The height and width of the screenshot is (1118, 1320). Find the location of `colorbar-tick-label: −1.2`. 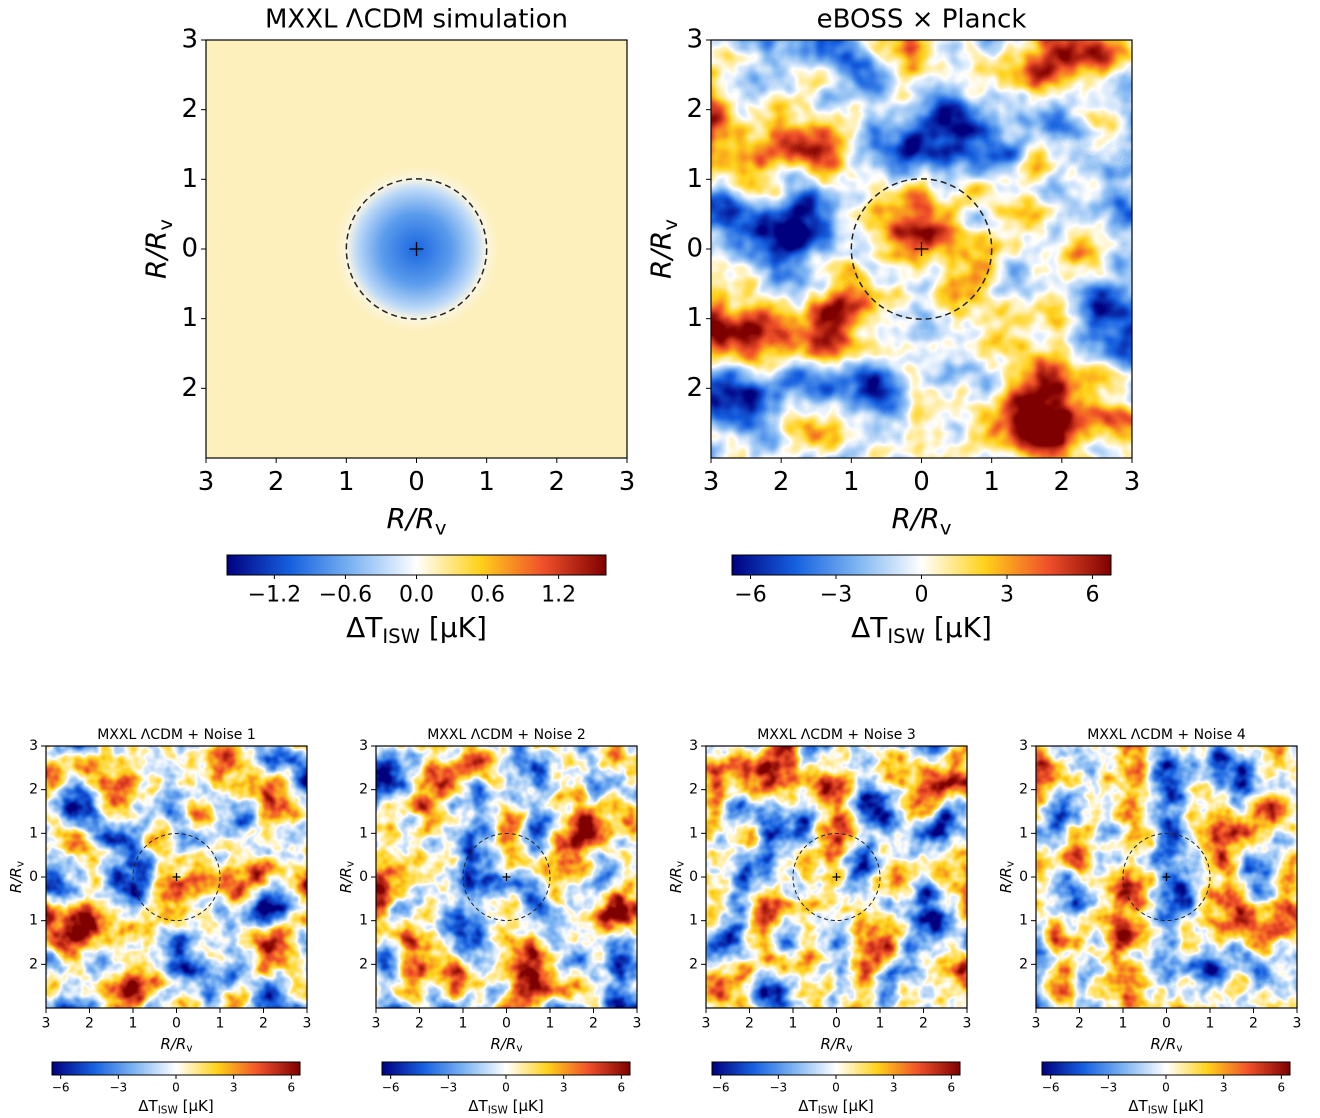

colorbar-tick-label: −1.2 is located at coordinates (274, 595).